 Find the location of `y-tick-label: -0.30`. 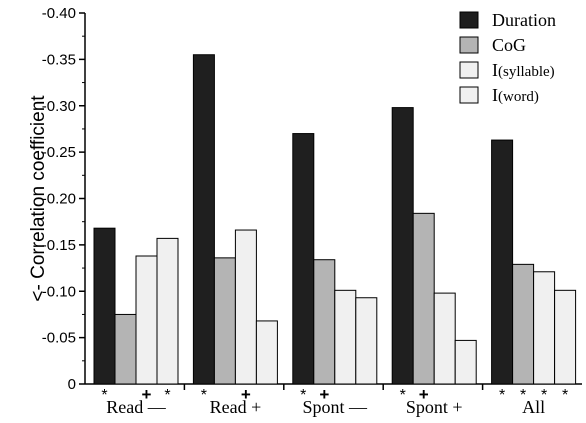

y-tick-label: -0.30 is located at coordinates (59, 106).